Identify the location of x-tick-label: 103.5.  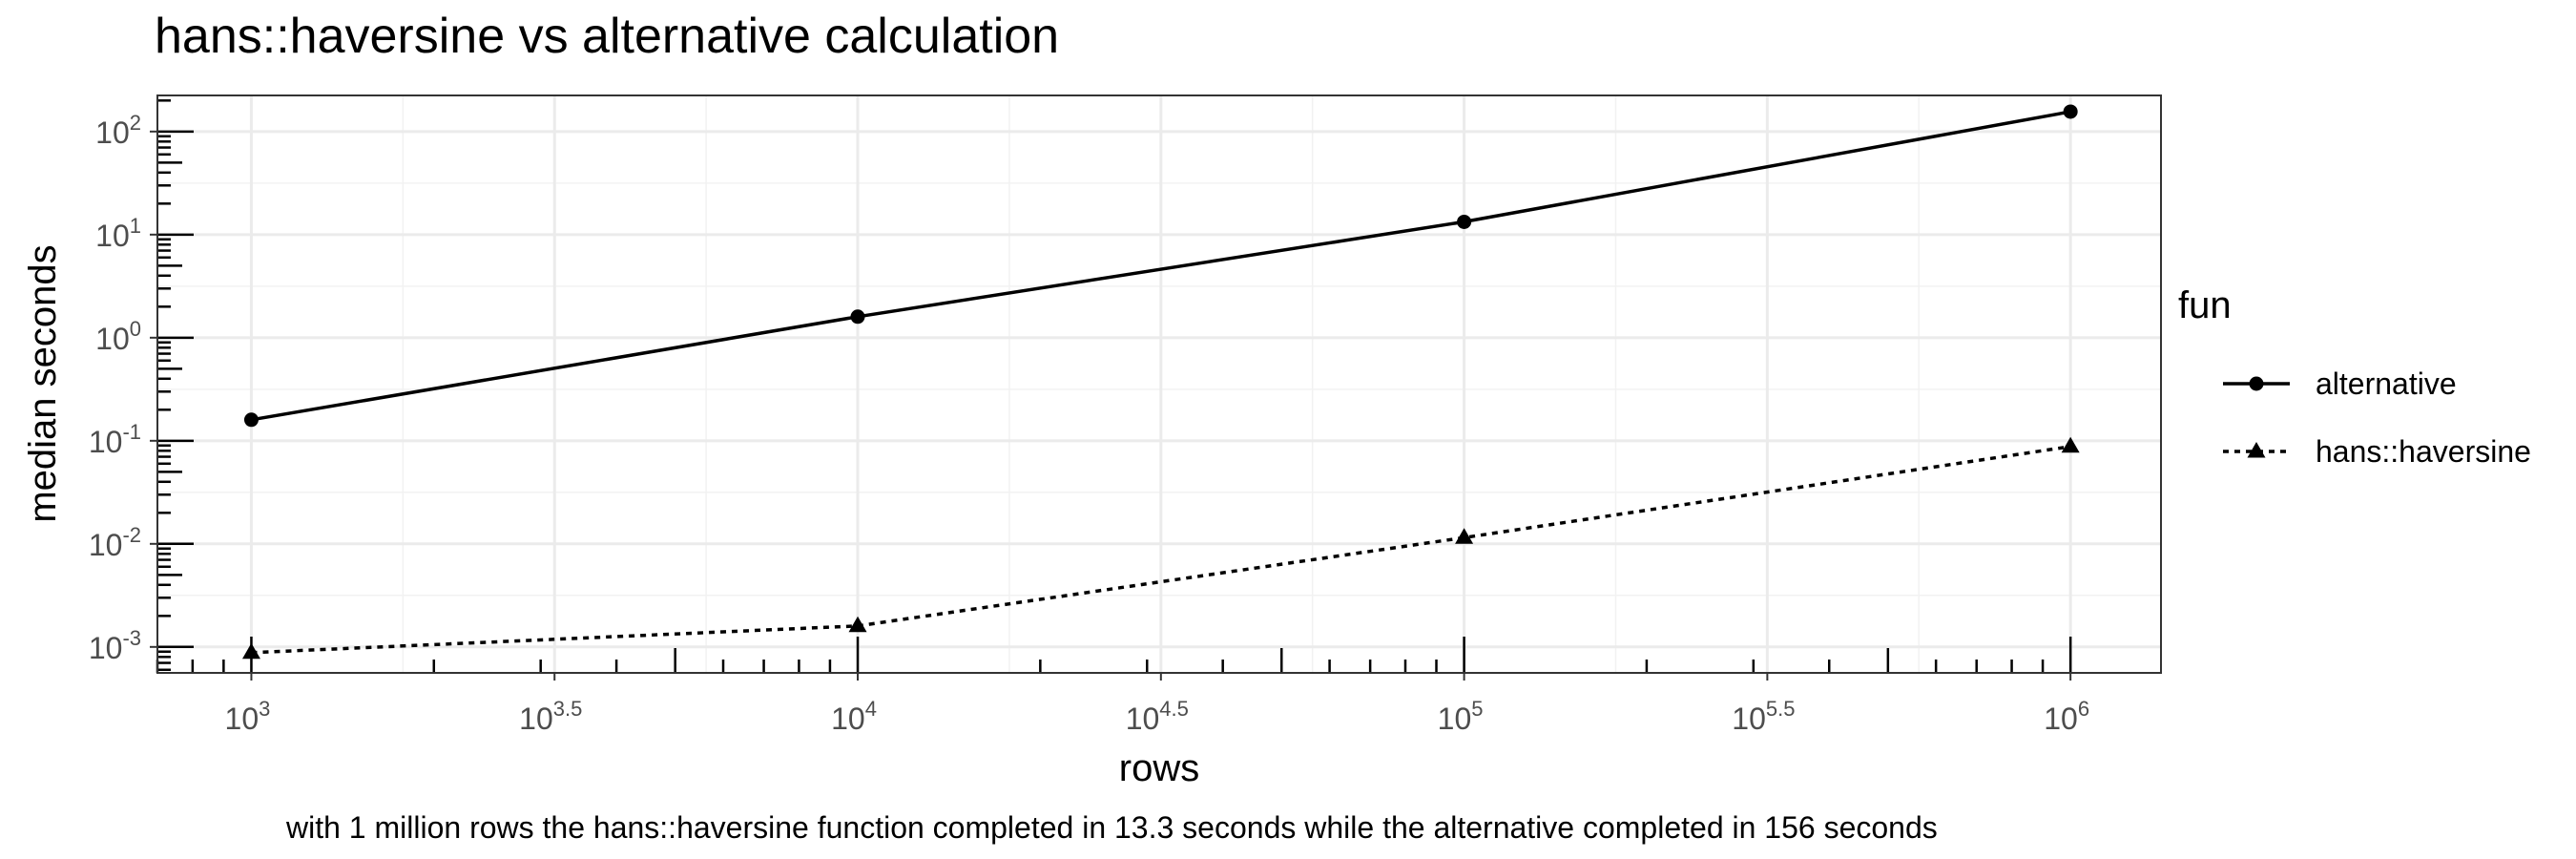
(550, 716).